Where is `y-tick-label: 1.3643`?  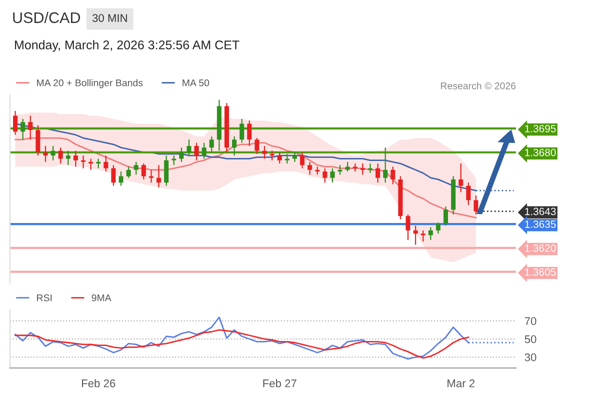
y-tick-label: 1.3643 is located at coordinates (540, 212).